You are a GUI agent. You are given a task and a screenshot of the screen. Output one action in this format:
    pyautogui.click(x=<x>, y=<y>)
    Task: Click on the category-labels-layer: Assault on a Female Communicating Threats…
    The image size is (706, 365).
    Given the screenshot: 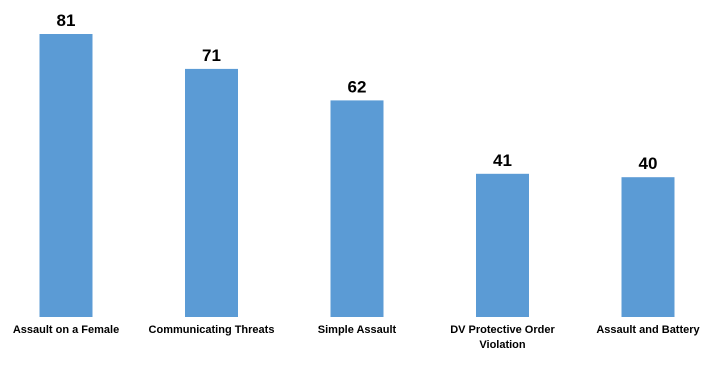 What is the action you would take?
    pyautogui.click(x=357, y=337)
    